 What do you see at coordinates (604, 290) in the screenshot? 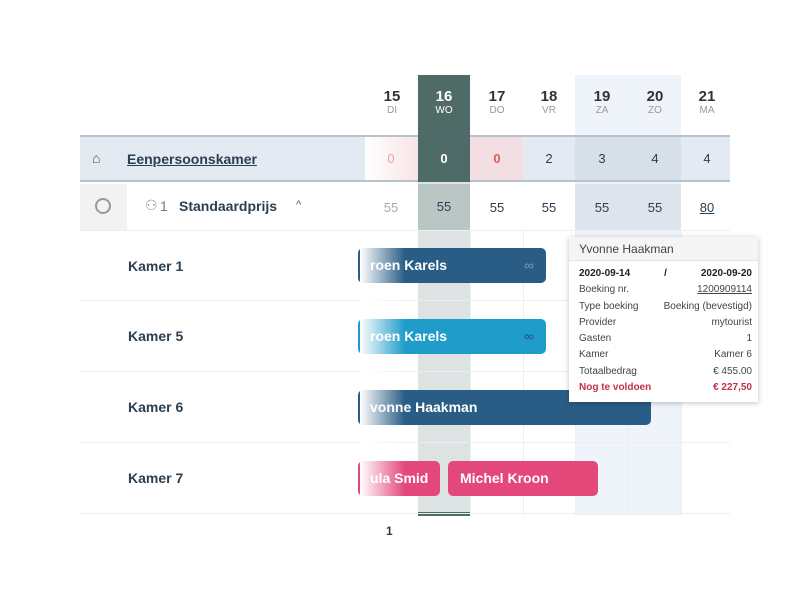
I see `row-label: Boeking nr.` at bounding box center [604, 290].